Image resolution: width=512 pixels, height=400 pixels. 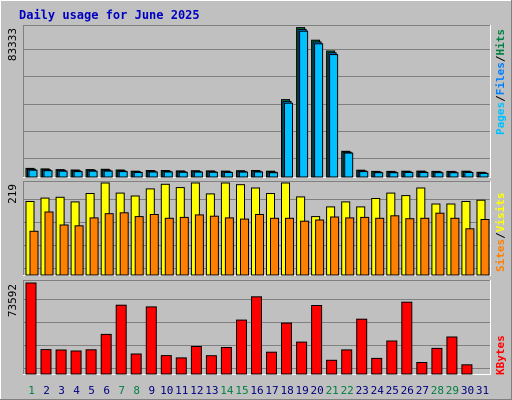 What do you see at coordinates (12, 300) in the screenshot?
I see `kbytes-y-max-label: 73592` at bounding box center [12, 300].